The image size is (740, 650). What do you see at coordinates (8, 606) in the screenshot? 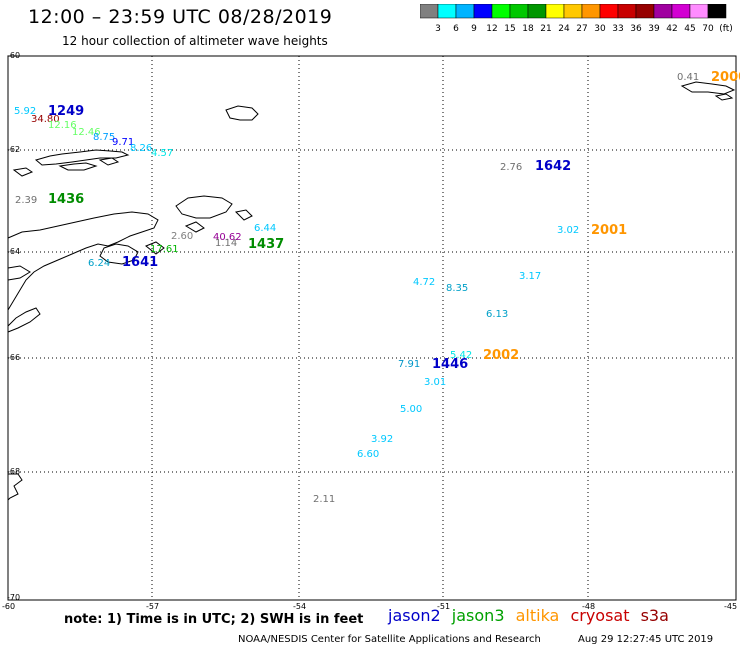
I see `lon-tick-label: -60` at bounding box center [8, 606].